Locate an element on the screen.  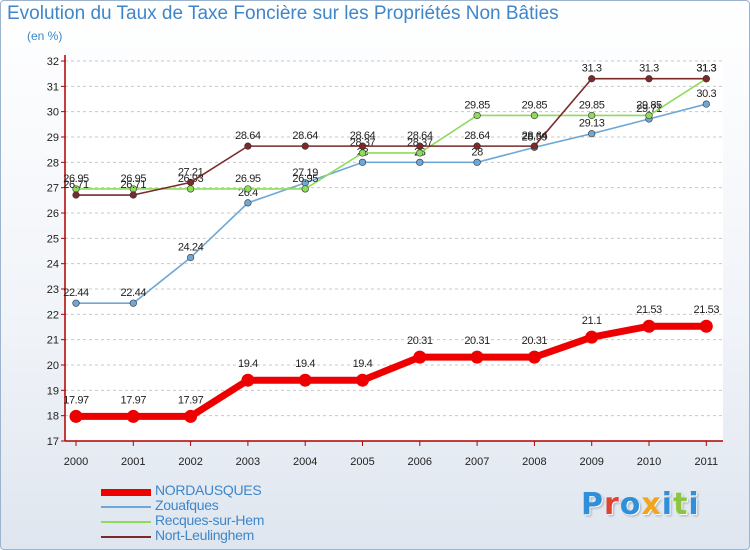
data-label-zouafques: 26.4 is located at coordinates (248, 193).